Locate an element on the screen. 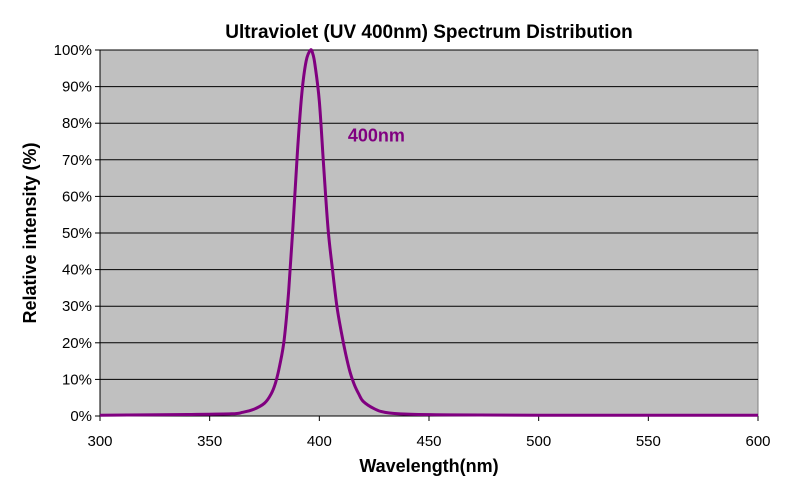  x-tick-label: 450 is located at coordinates (428, 441).